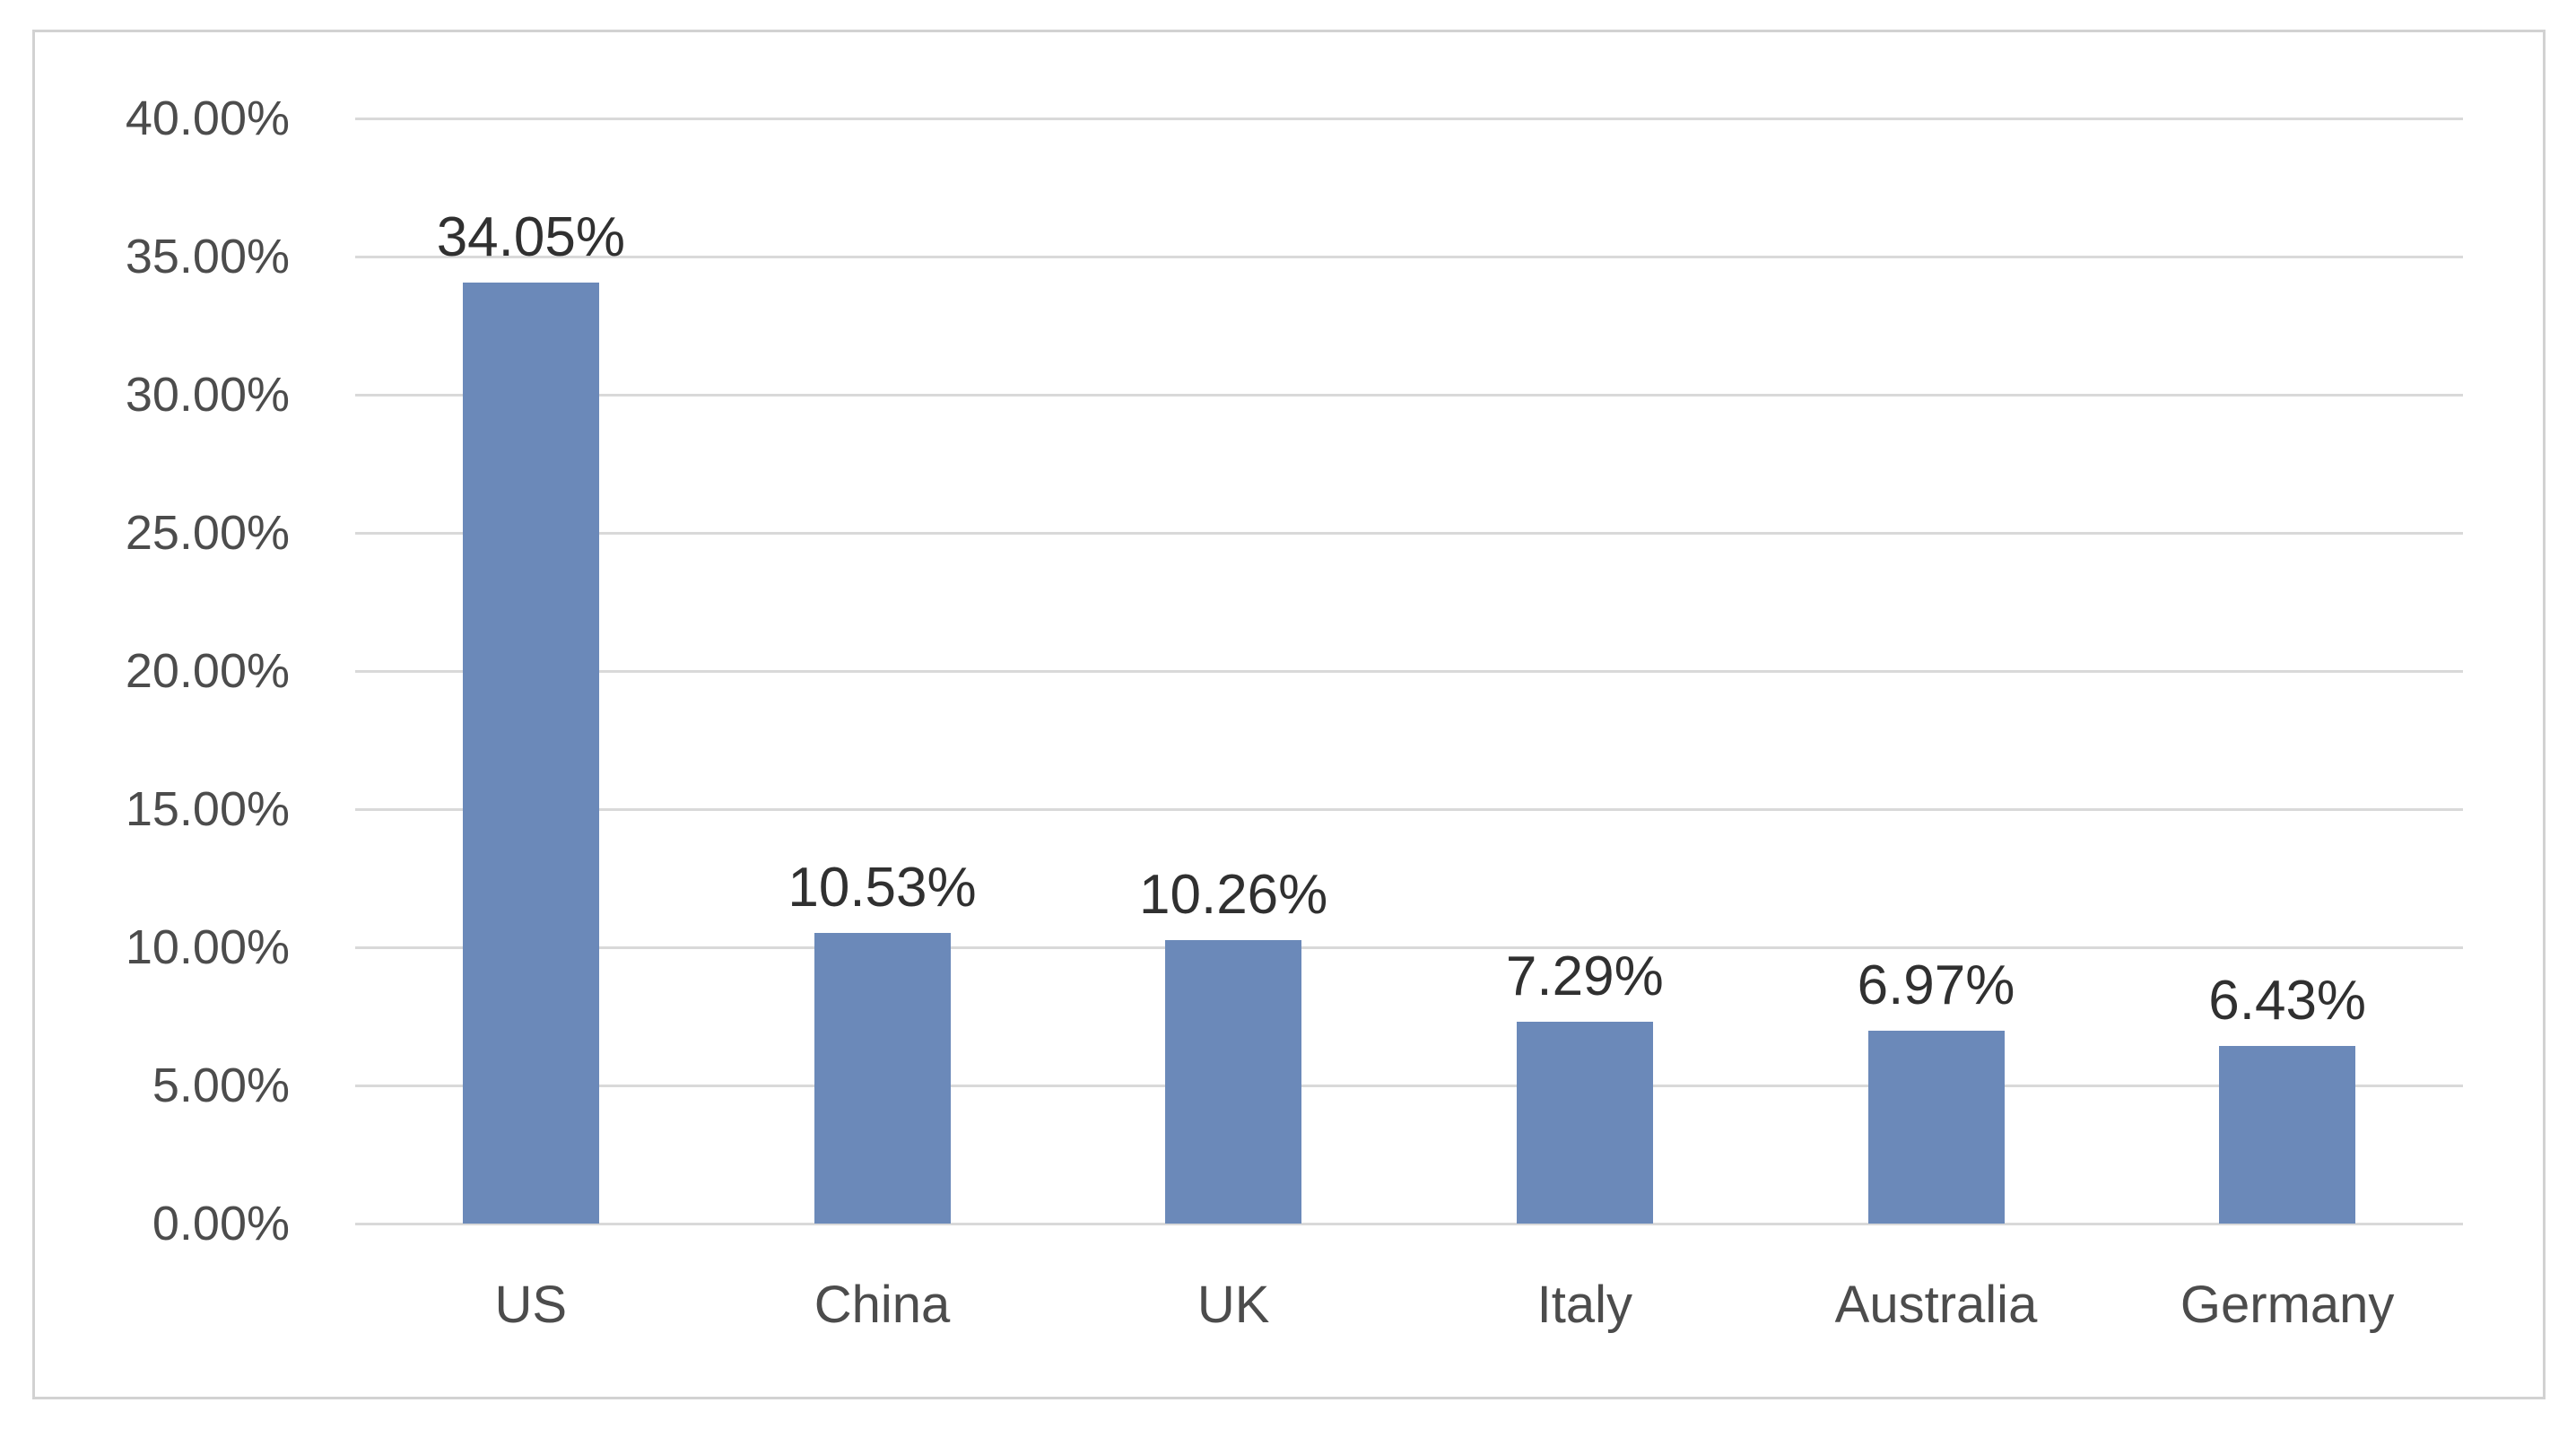 This screenshot has width=2576, height=1429. I want to click on y-tick-label: 30.00%, so click(207, 395).